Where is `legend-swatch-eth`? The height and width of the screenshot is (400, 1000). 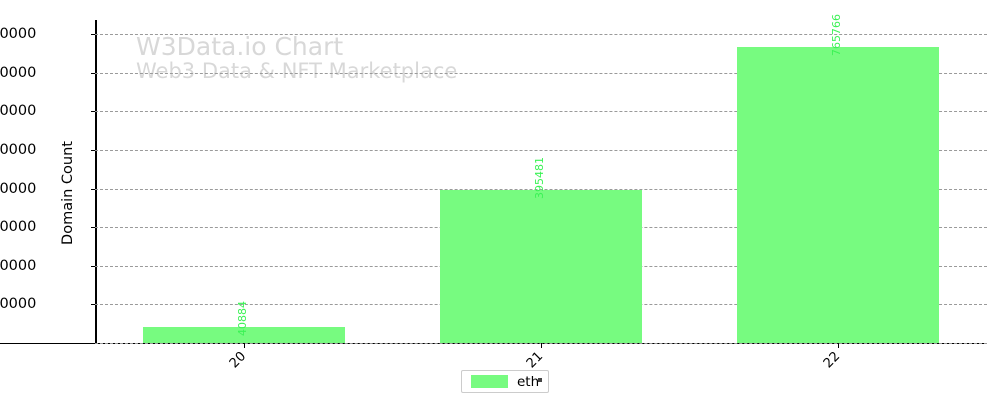
legend-swatch-eth is located at coordinates (489, 381).